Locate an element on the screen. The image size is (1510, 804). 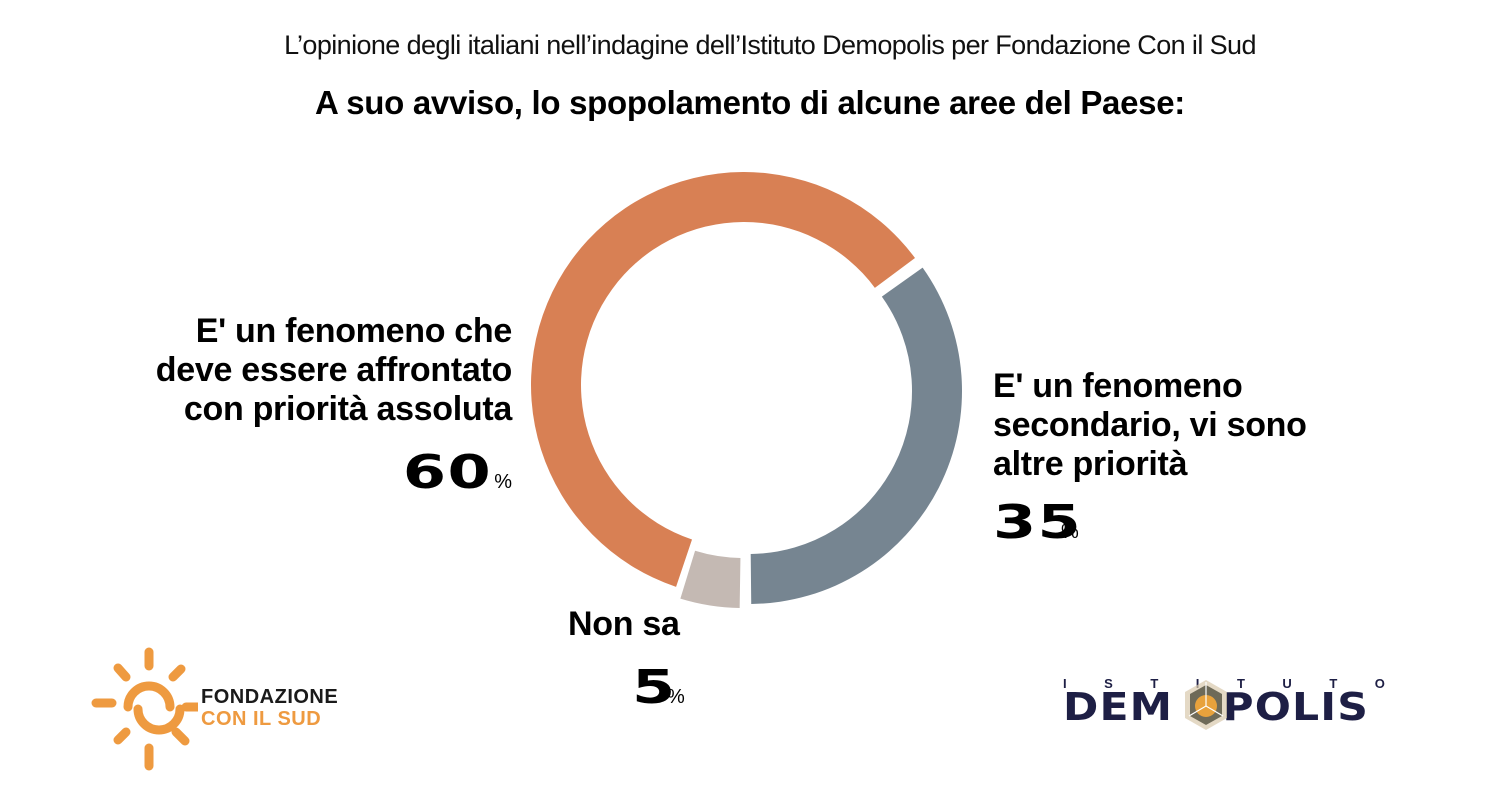
donut-slice-right is located at coordinates (856, 435).